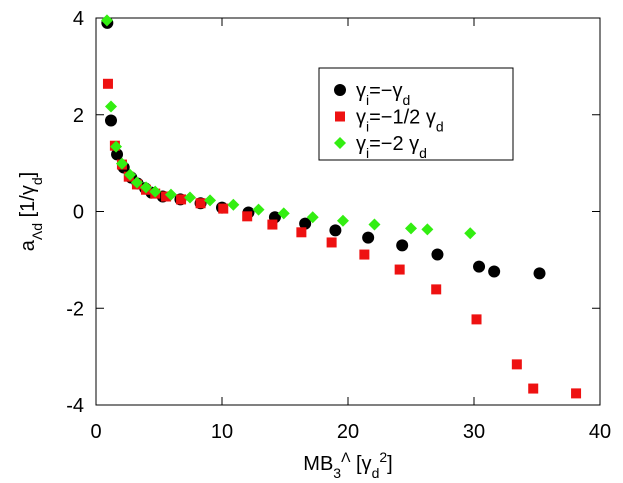 The image size is (623, 483). I want to click on x-axis-label: MB3Λ [γd2], so click(347, 465).